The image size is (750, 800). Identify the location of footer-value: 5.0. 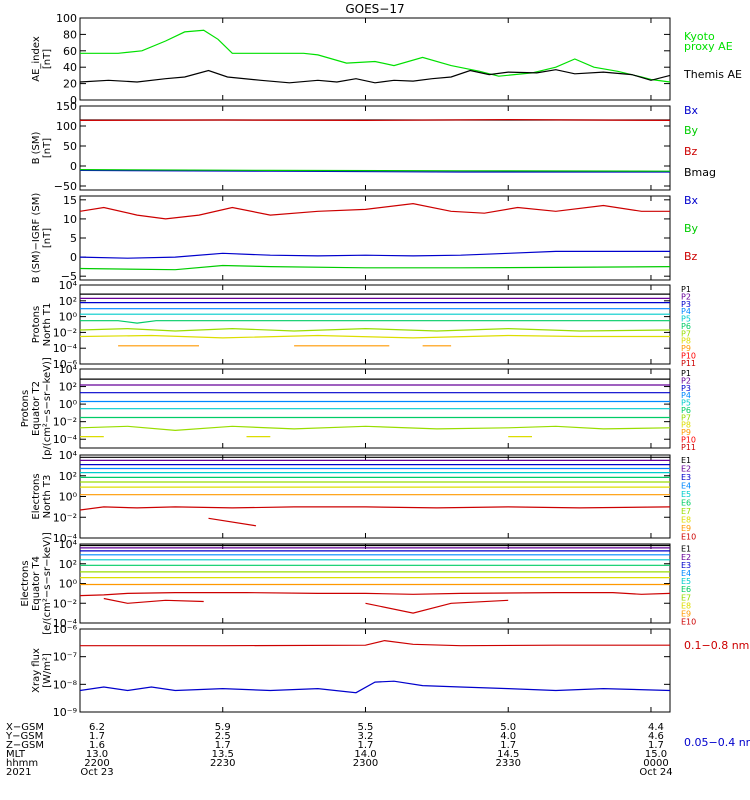
(508, 727).